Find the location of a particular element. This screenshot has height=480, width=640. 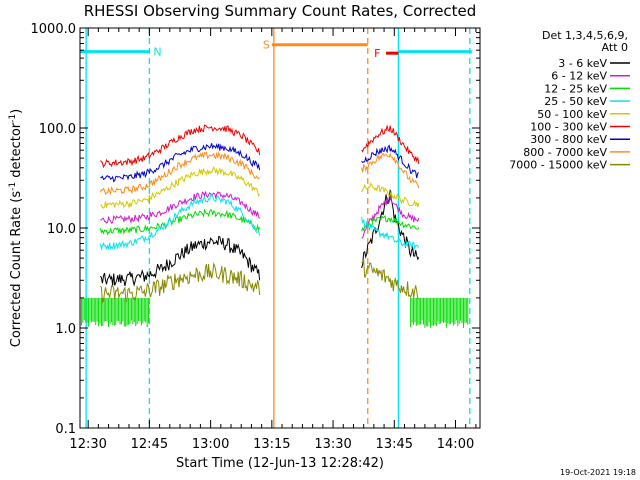

x-tick-label: 13:30 is located at coordinates (332, 444).